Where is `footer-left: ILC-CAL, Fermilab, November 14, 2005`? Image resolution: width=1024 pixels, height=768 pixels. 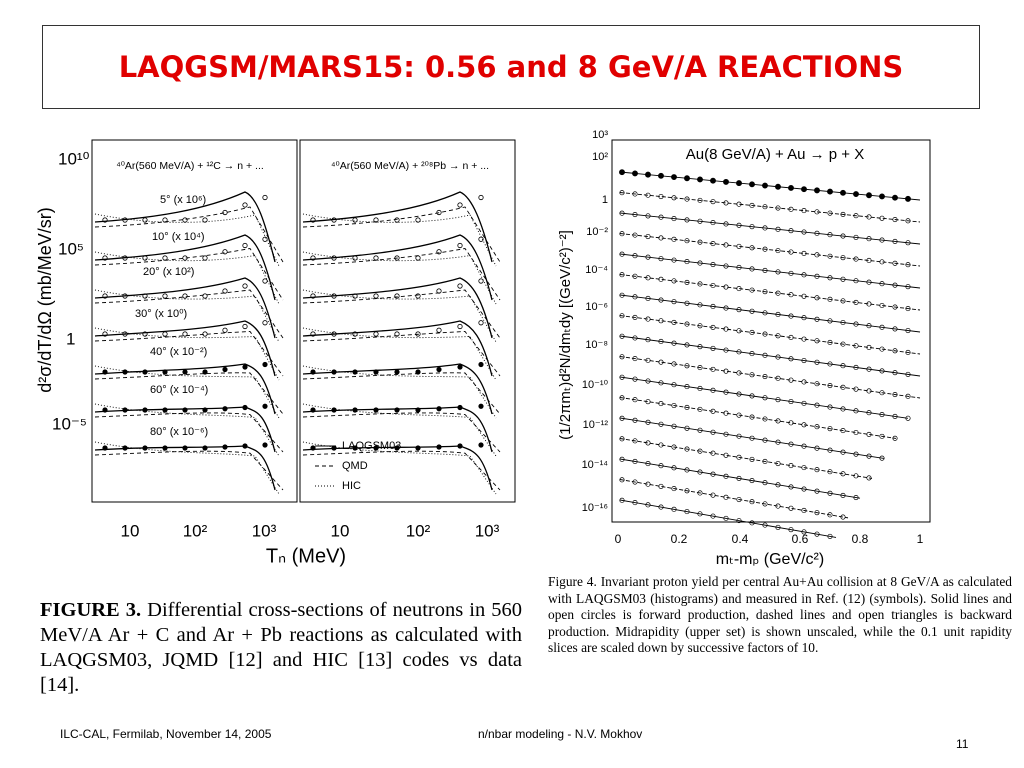
footer-left: ILC-CAL, Fermilab, November 14, 2005 is located at coordinates (166, 734).